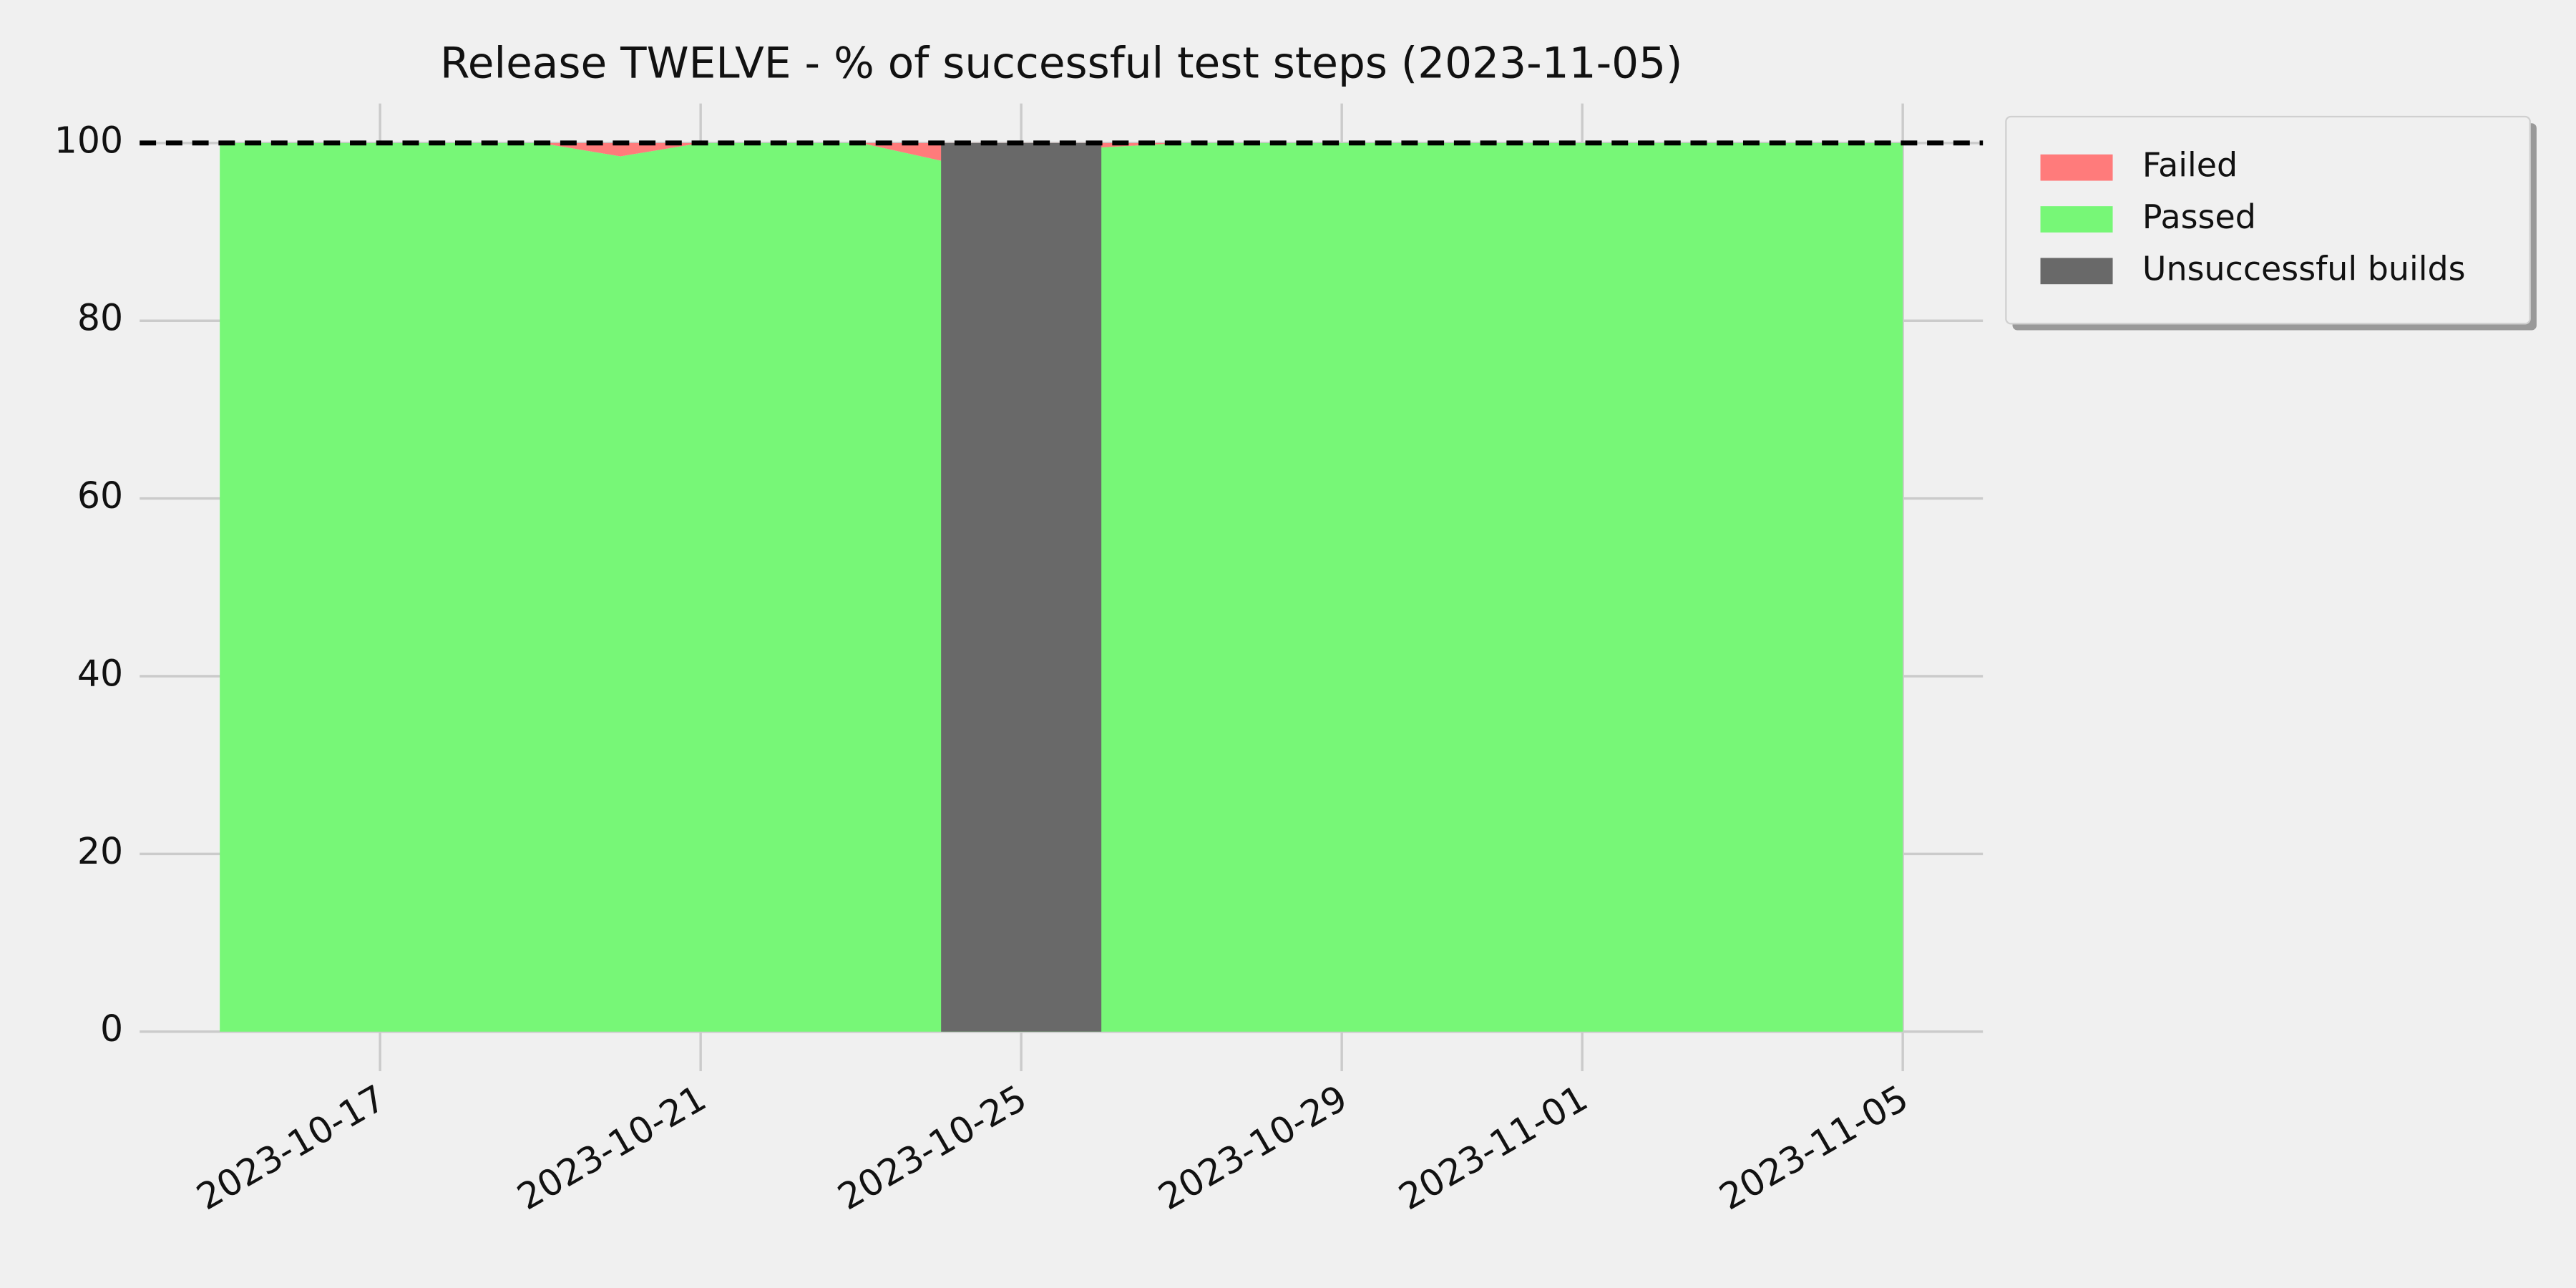  What do you see at coordinates (2304, 268) in the screenshot?
I see `legend-label: Unsuccessful builds` at bounding box center [2304, 268].